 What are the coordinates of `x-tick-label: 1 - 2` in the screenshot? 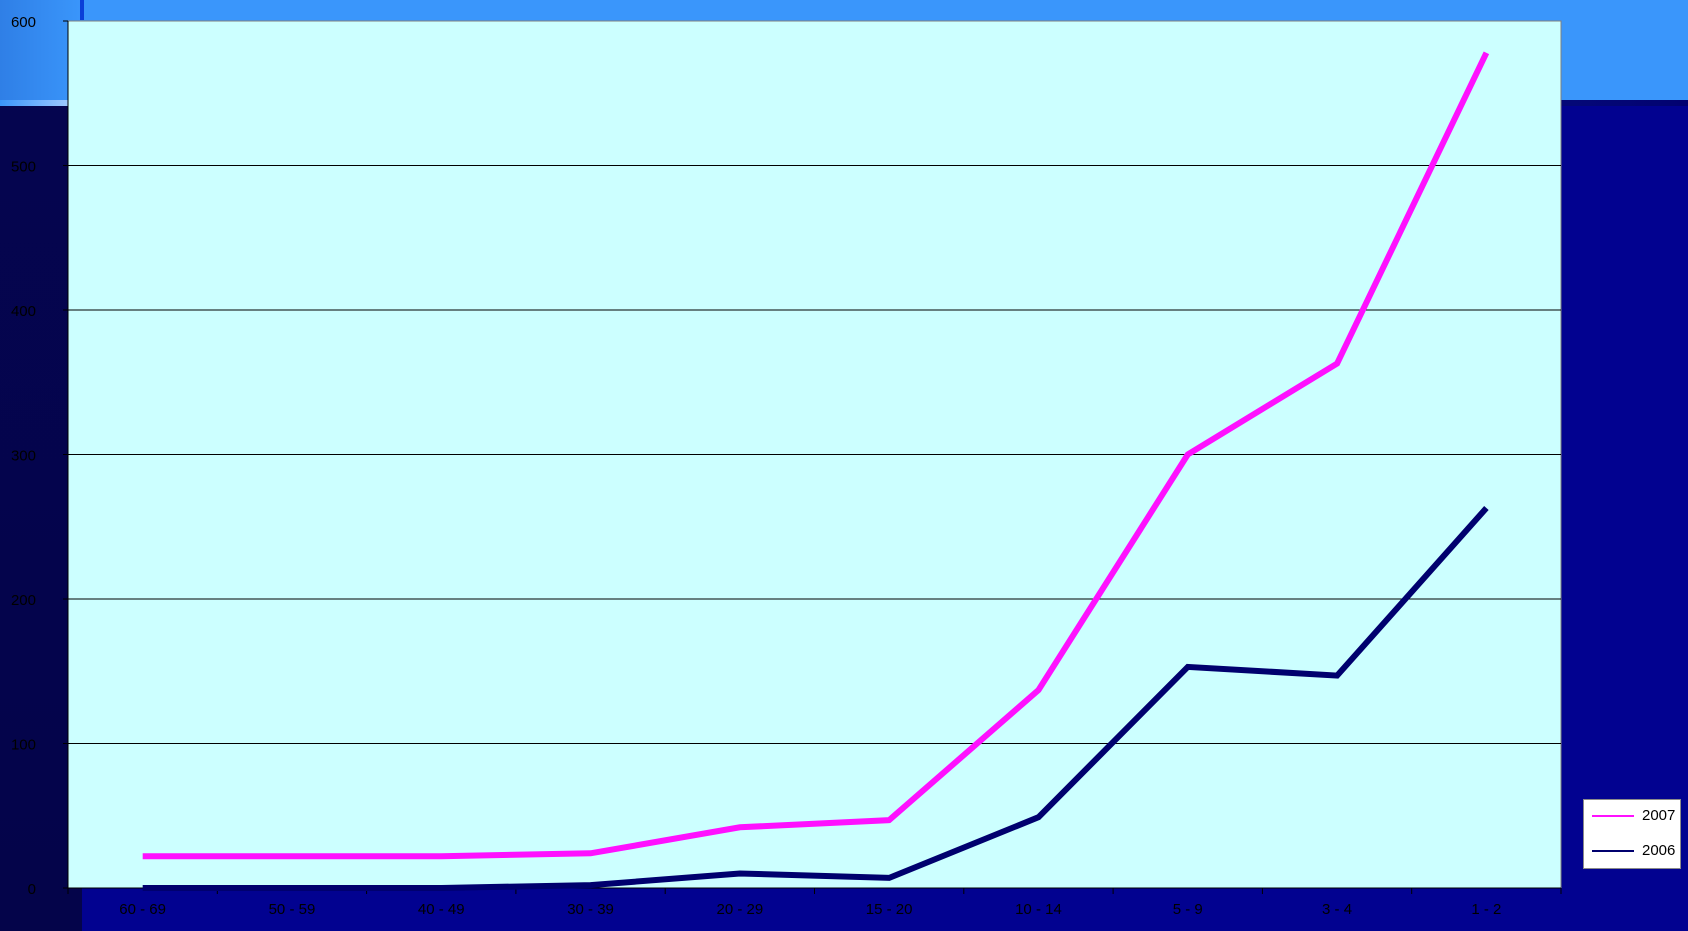 It's located at (1486, 909).